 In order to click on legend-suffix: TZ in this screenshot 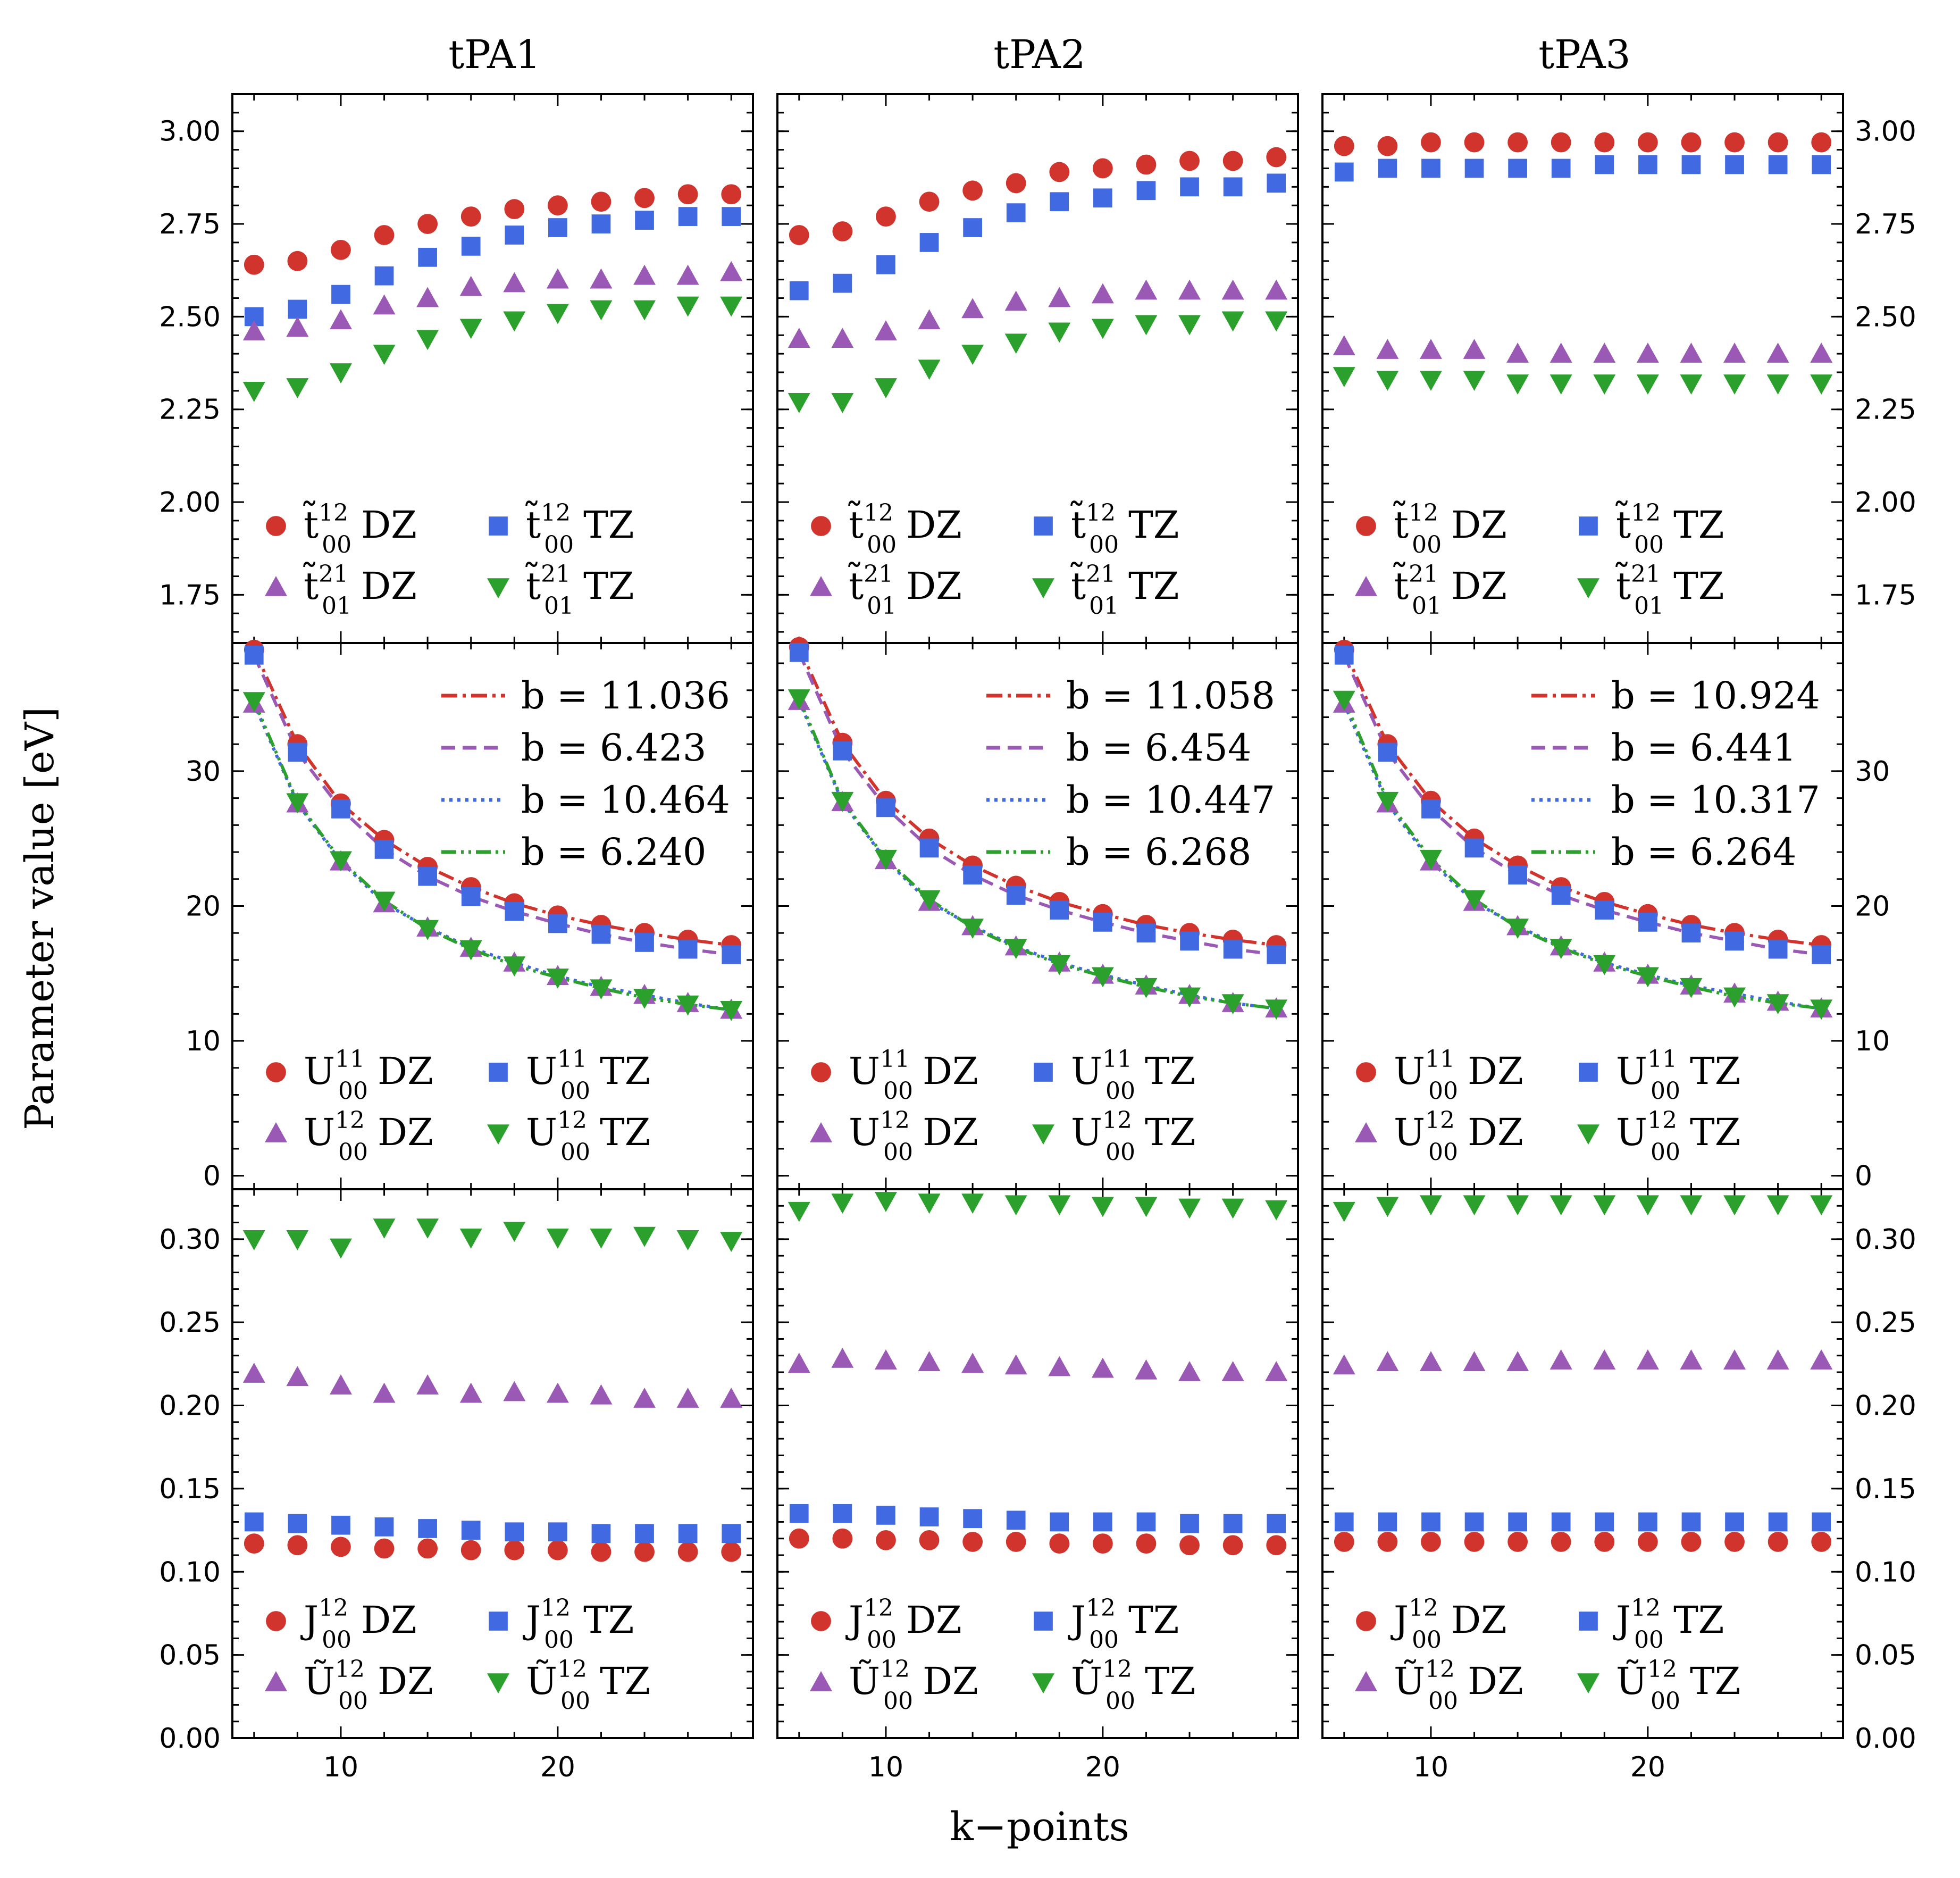, I will do `click(1170, 1071)`.